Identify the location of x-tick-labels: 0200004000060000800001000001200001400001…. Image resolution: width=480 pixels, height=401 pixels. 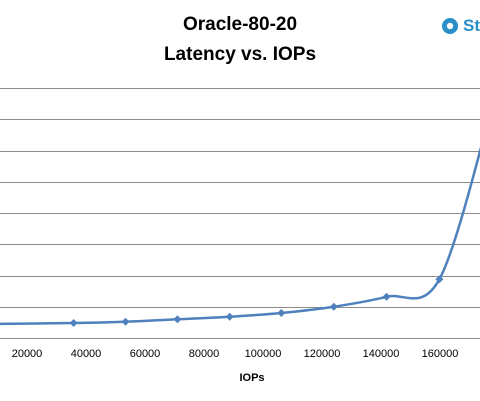
(235, 354).